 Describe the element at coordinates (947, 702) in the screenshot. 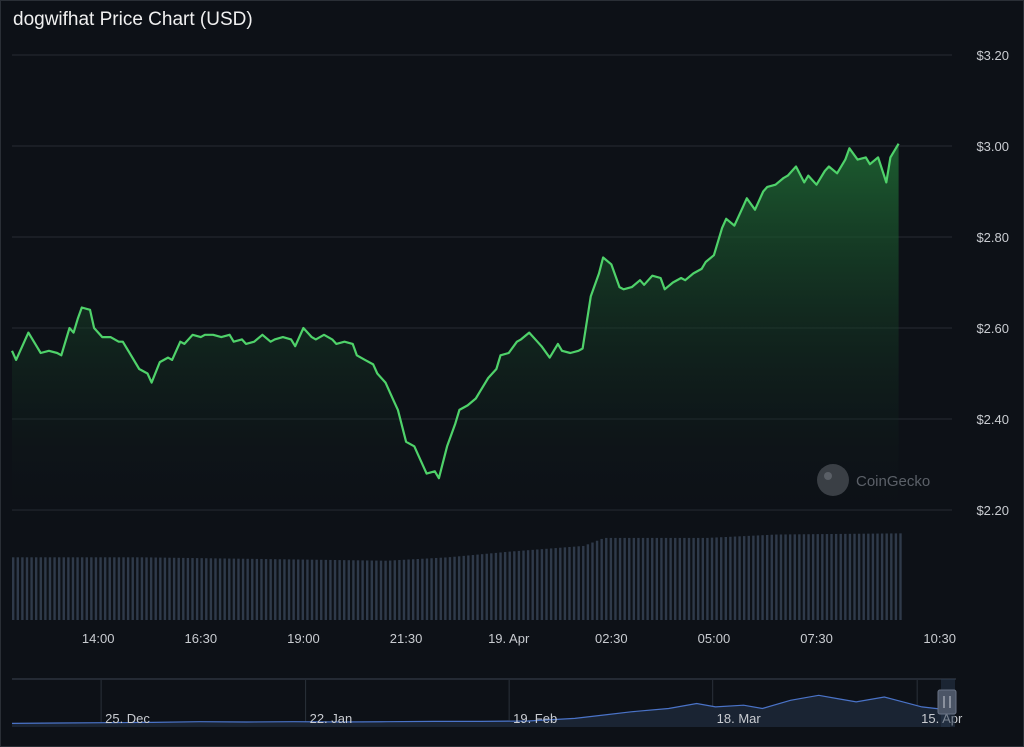

I see `navigator-handle` at that location.